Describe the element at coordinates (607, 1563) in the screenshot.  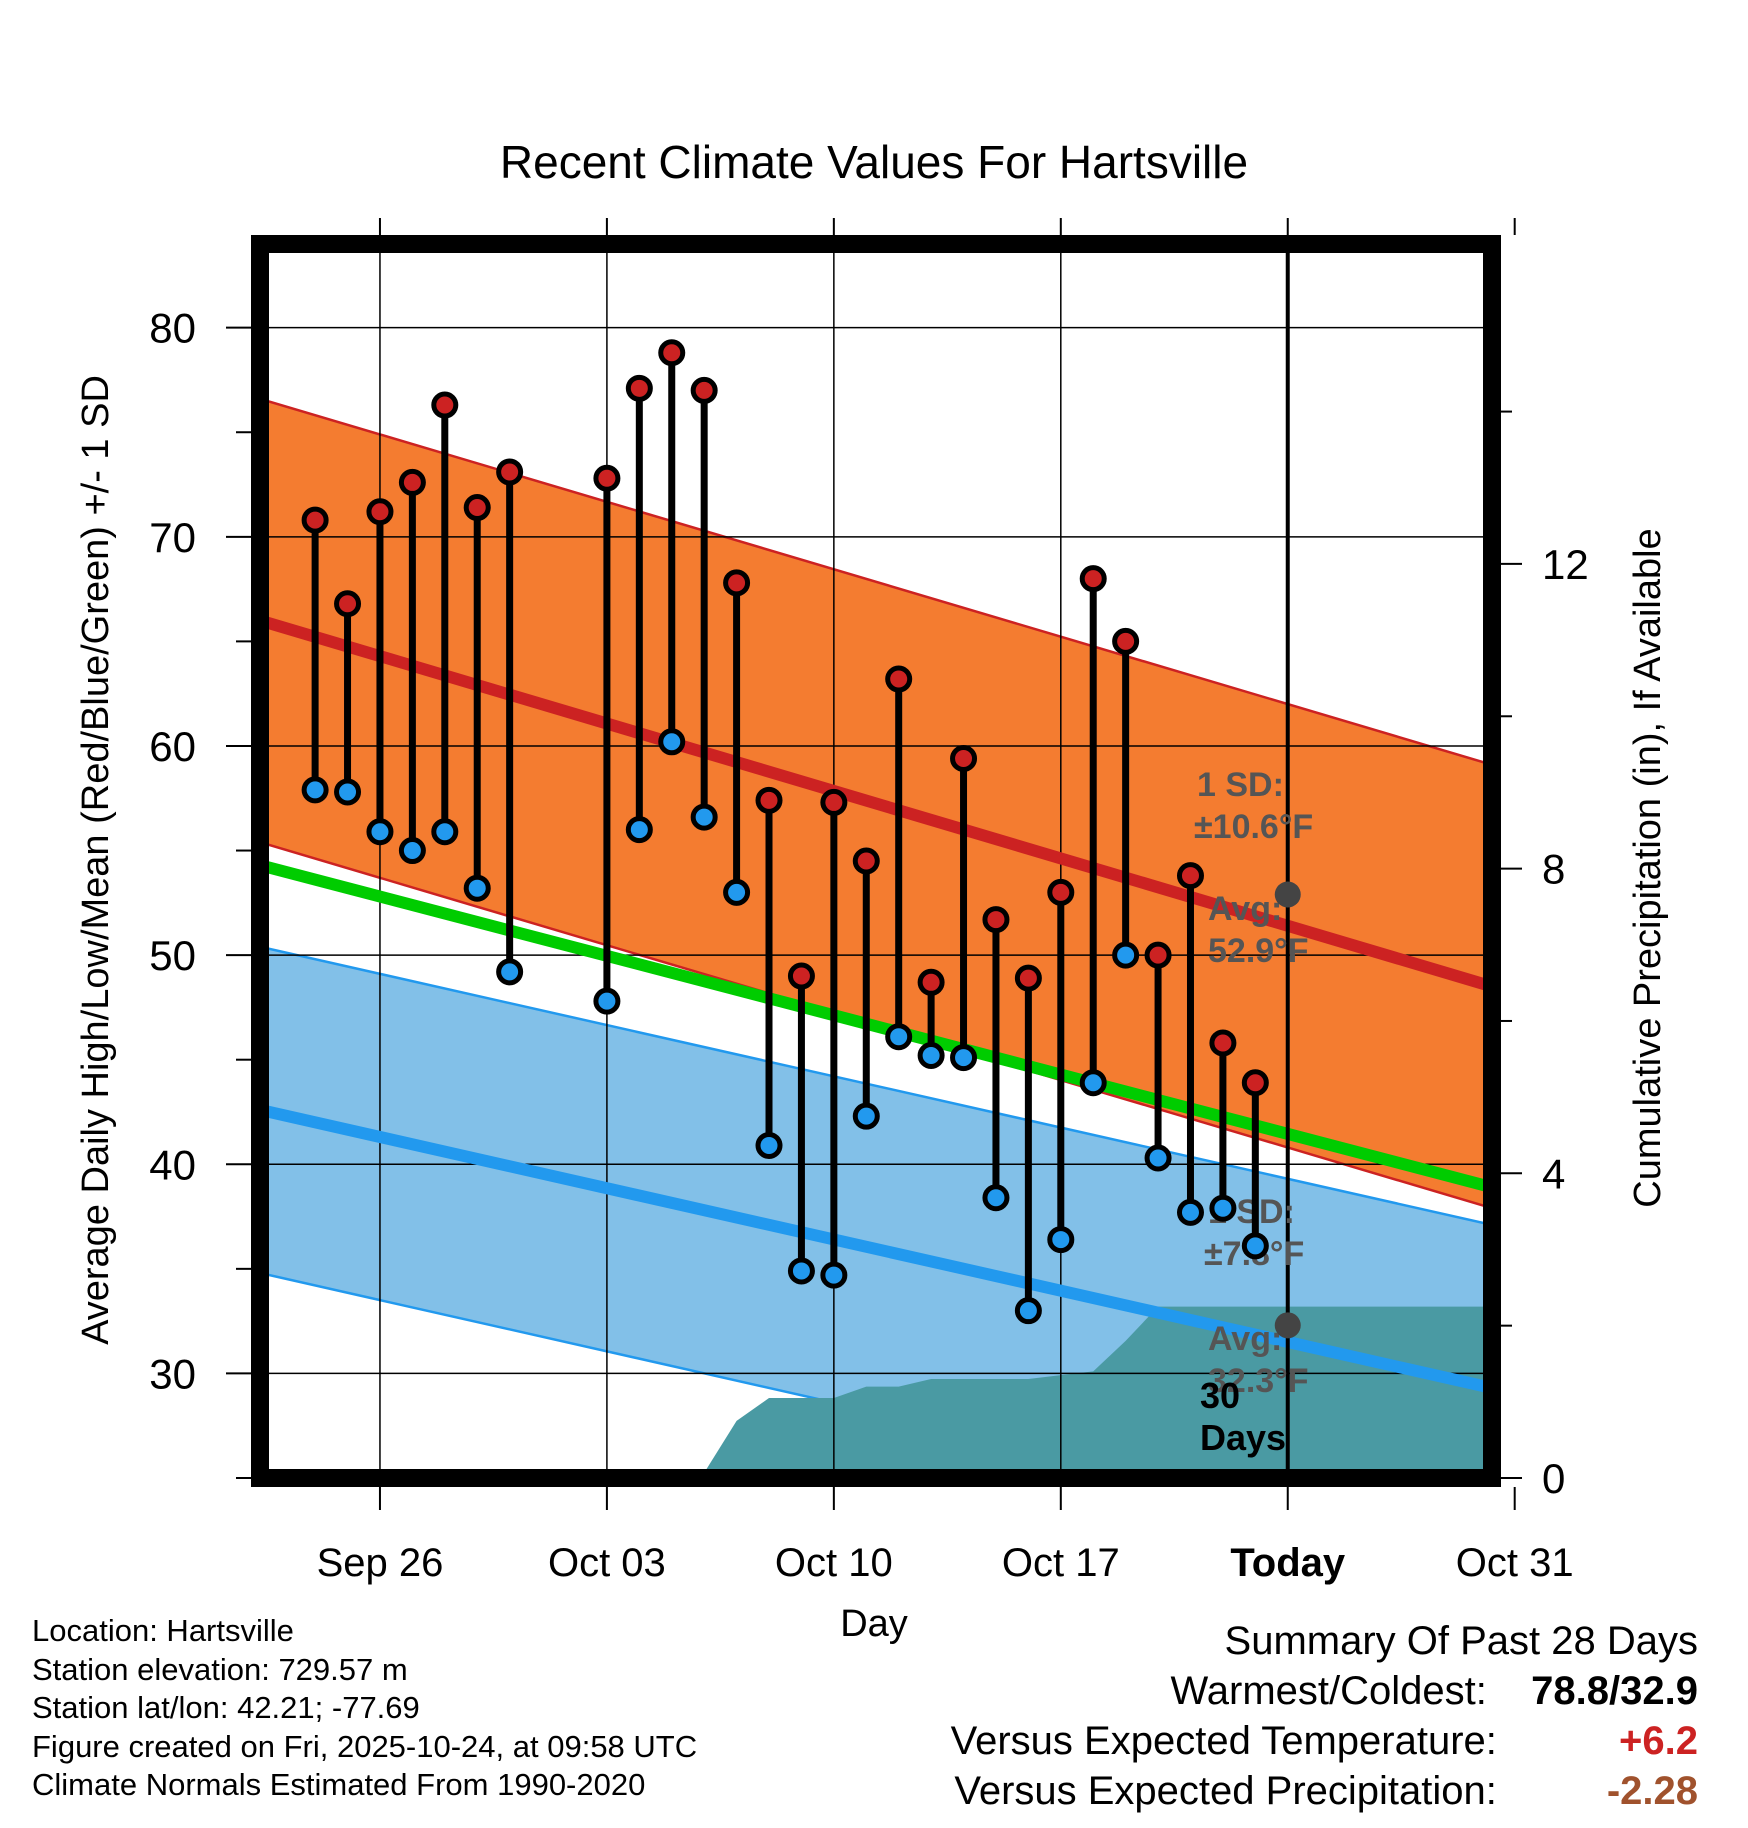
I see `x-tick-label: Oct 03` at that location.